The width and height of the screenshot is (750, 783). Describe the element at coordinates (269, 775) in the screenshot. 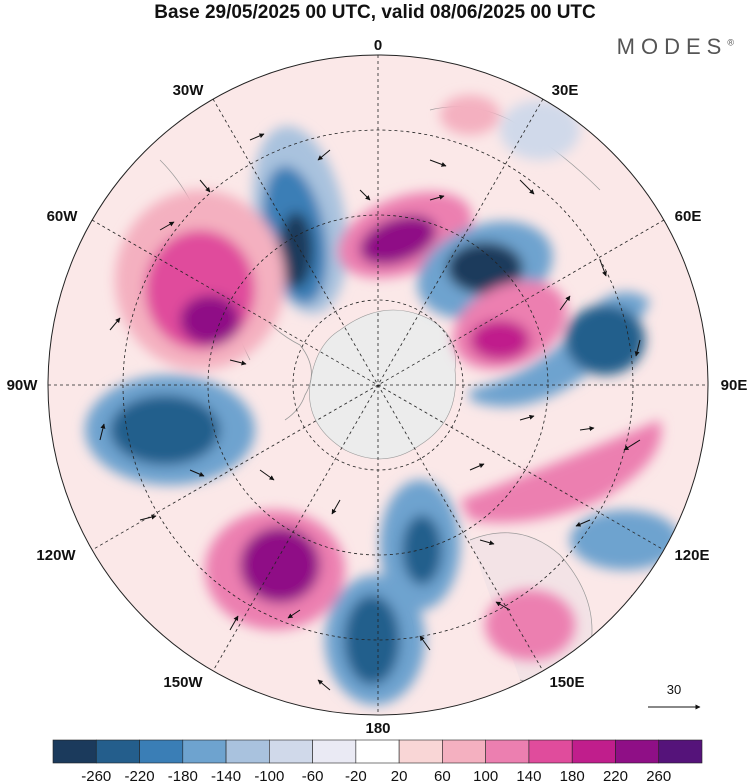

I see `colorbar-tick-label: -100` at that location.